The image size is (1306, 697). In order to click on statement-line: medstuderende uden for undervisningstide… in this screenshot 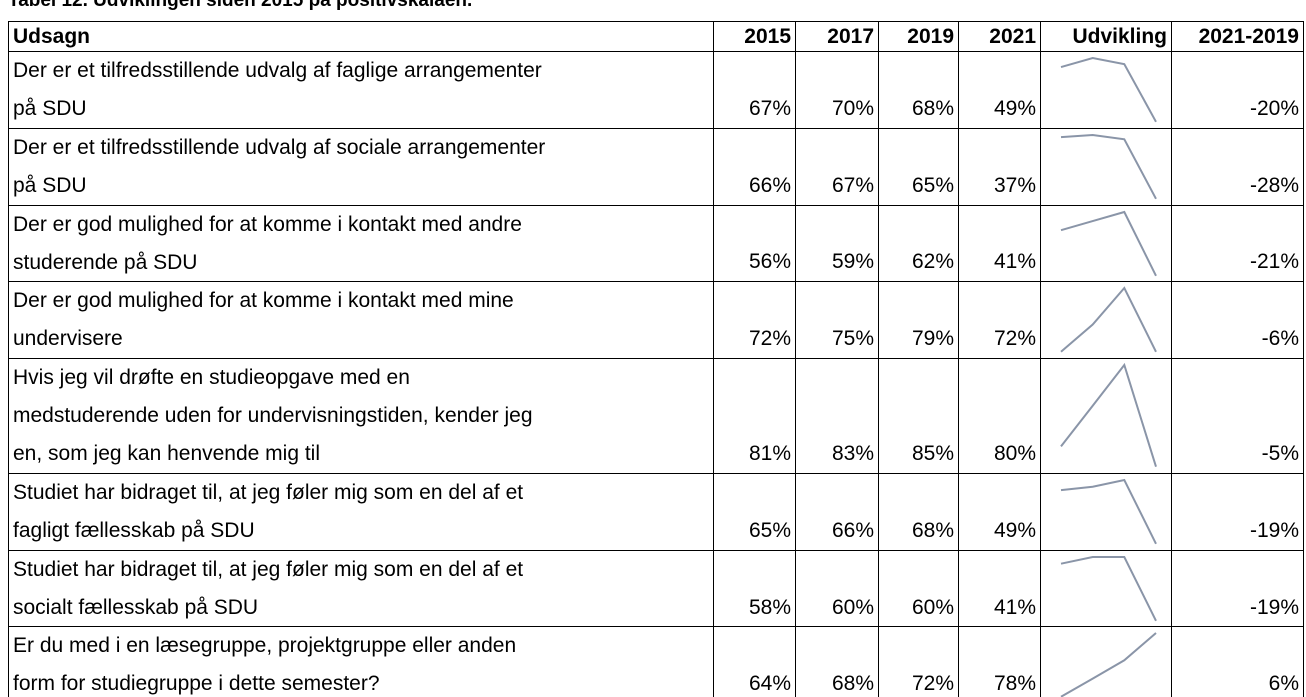, I will do `click(273, 416)`.